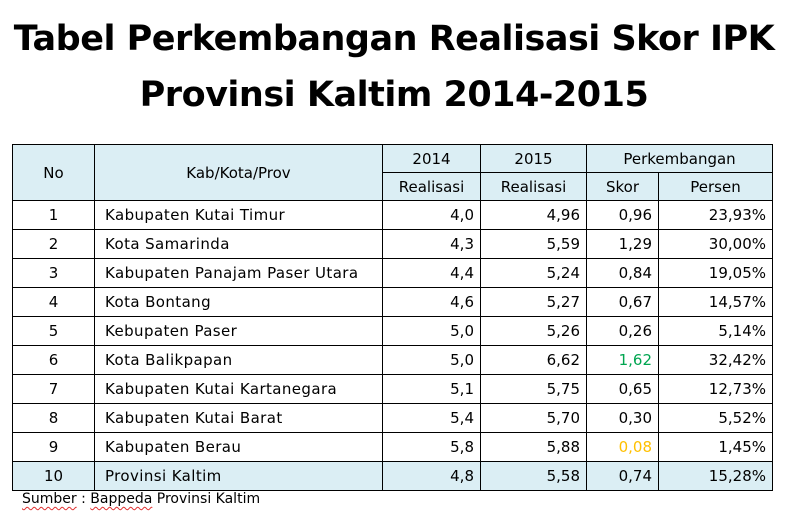 This screenshot has width=788, height=523. Describe the element at coordinates (53, 331) in the screenshot. I see `cell-no: 5` at that location.